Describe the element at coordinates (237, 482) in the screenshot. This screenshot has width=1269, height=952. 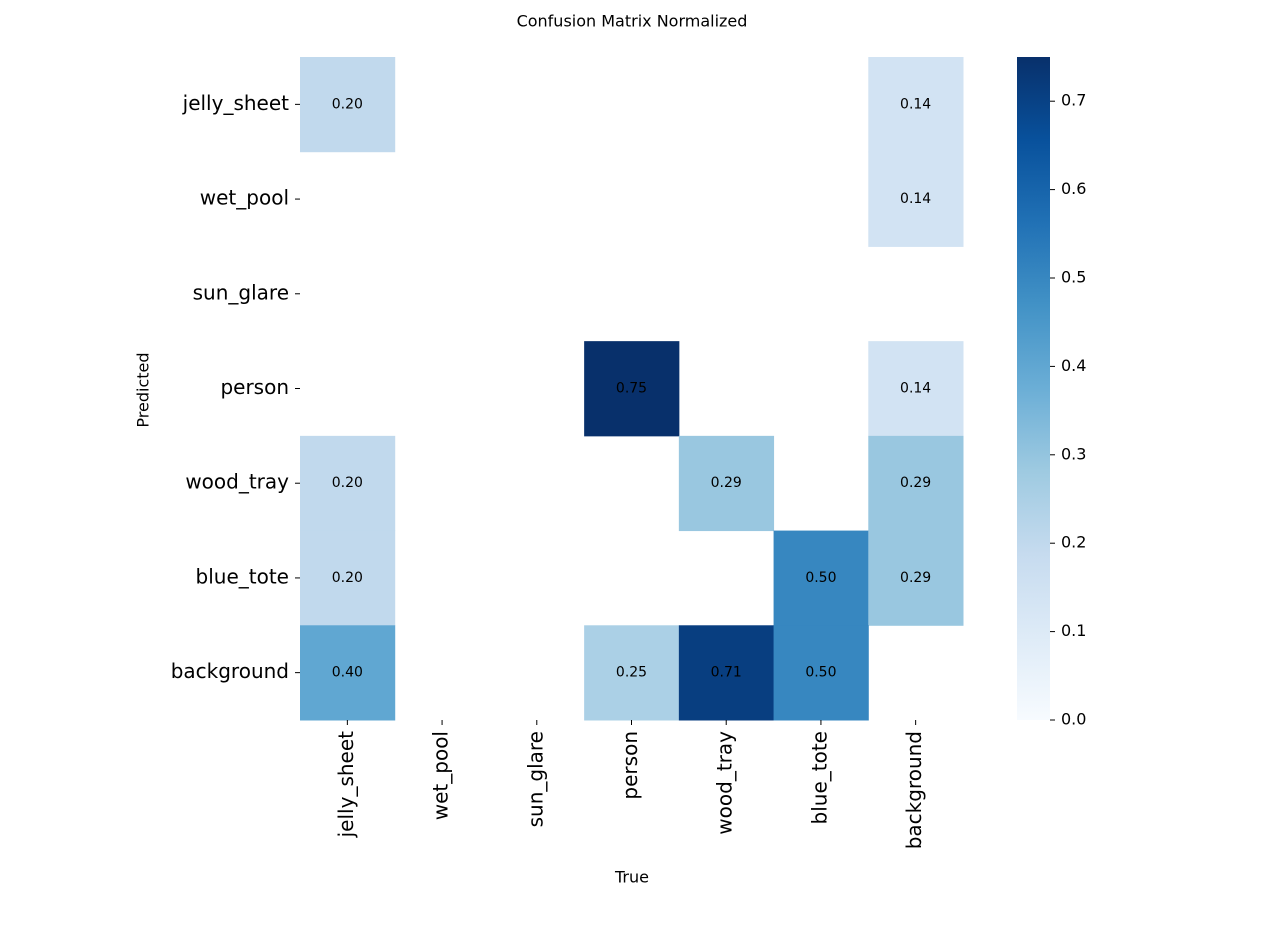
I see `y-tick-label: wood_tray` at that location.